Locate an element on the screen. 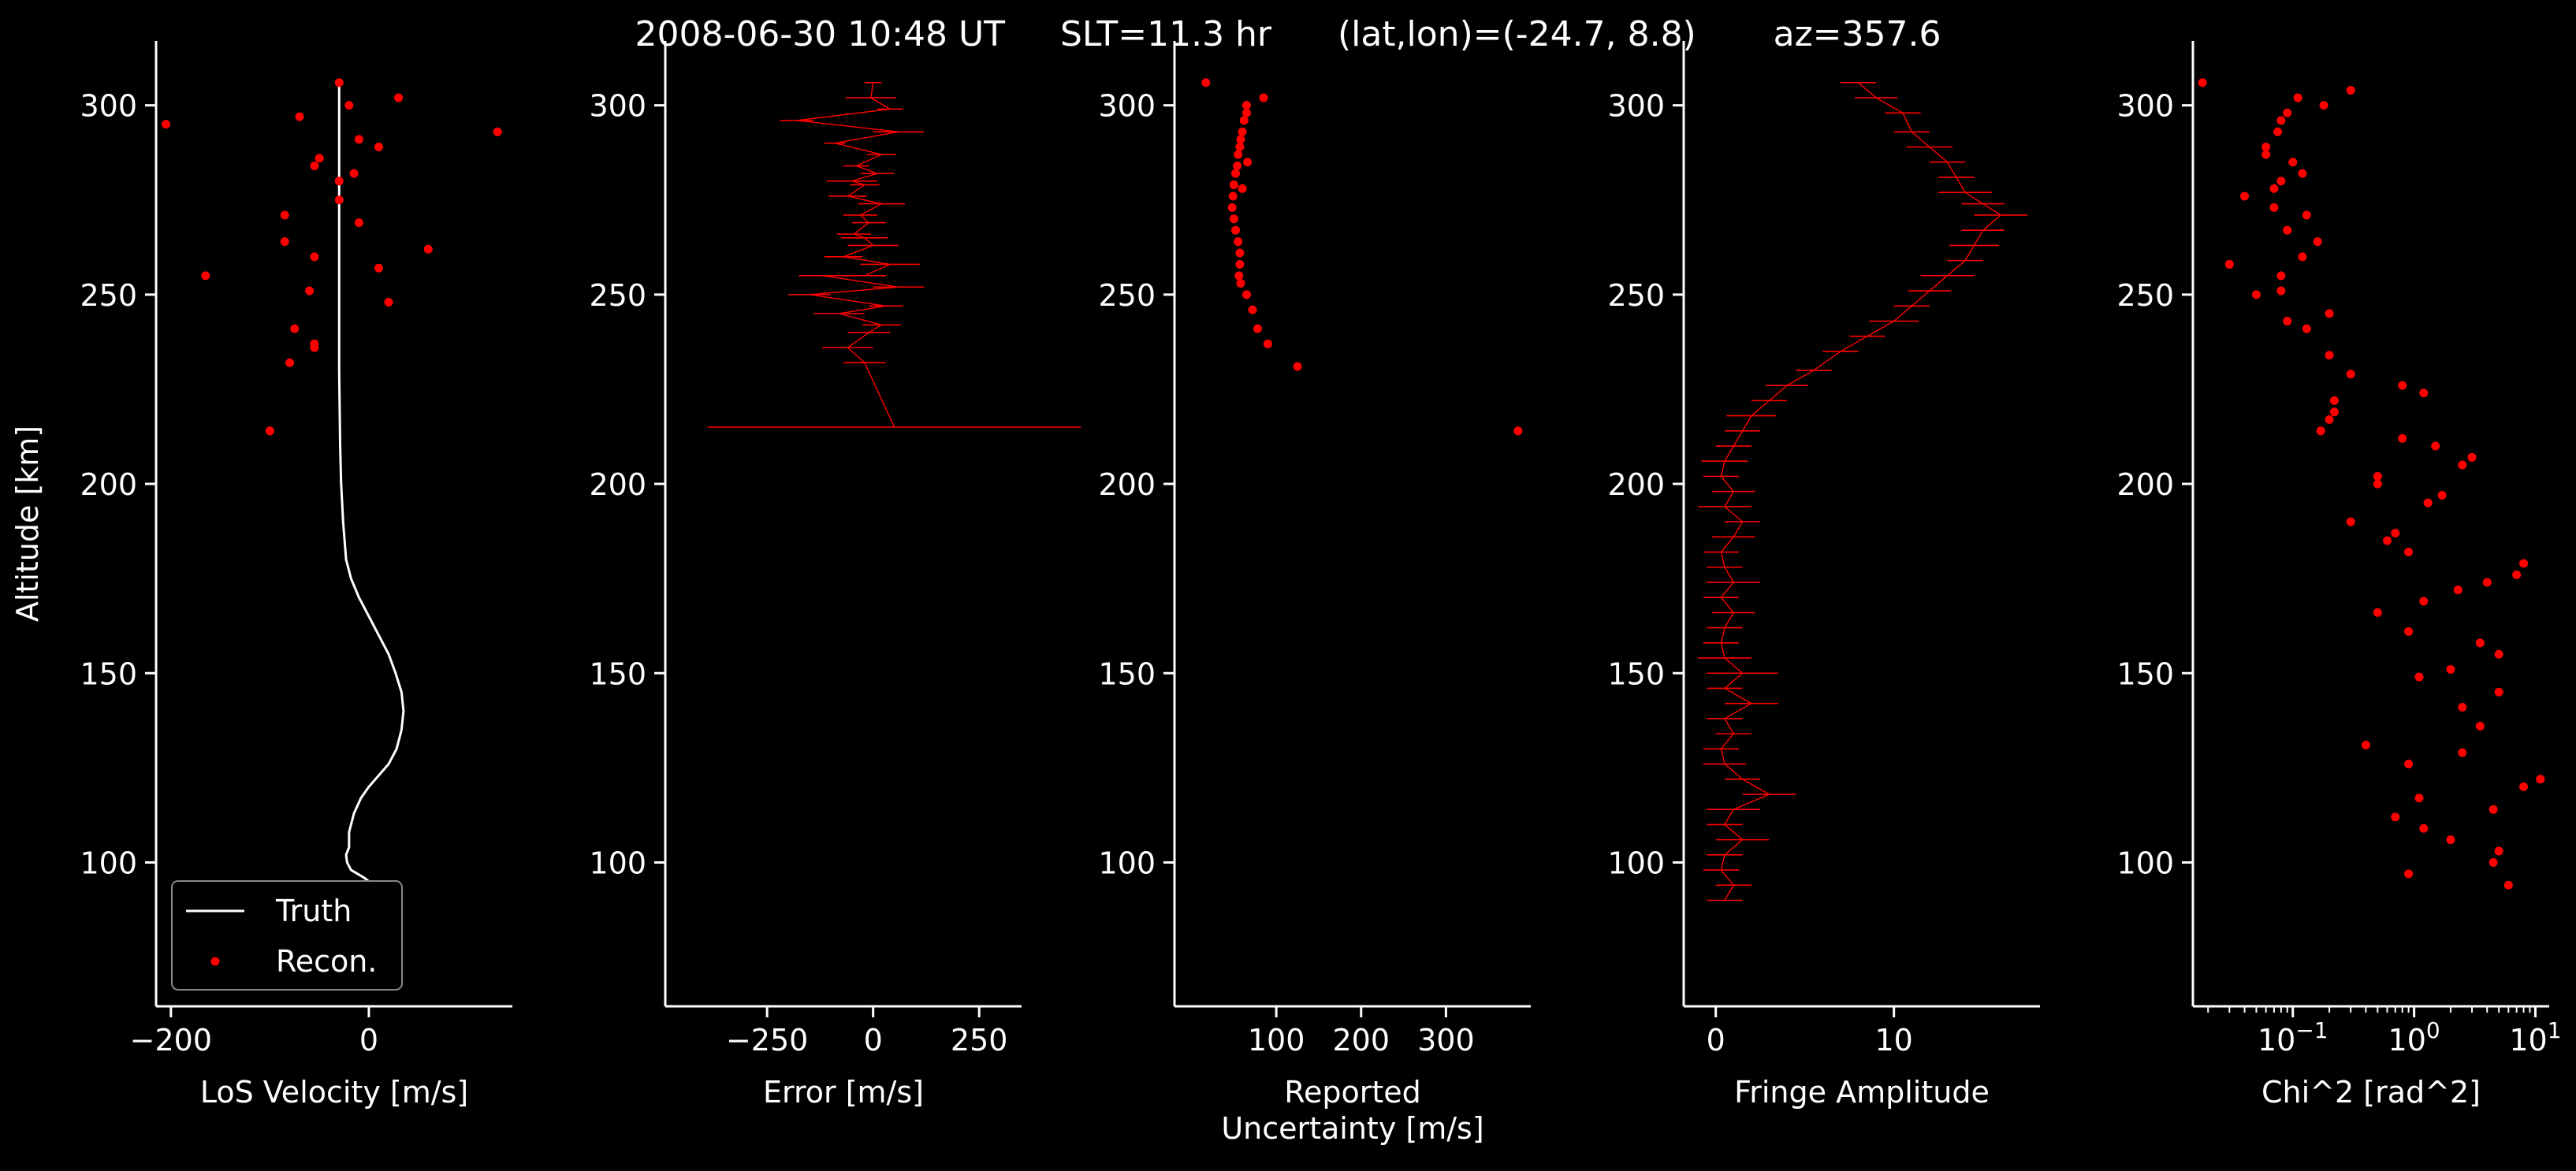 Image resolution: width=2576 pixels, height=1171 pixels. x-tick-label: 10⁰ is located at coordinates (2414, 1037).